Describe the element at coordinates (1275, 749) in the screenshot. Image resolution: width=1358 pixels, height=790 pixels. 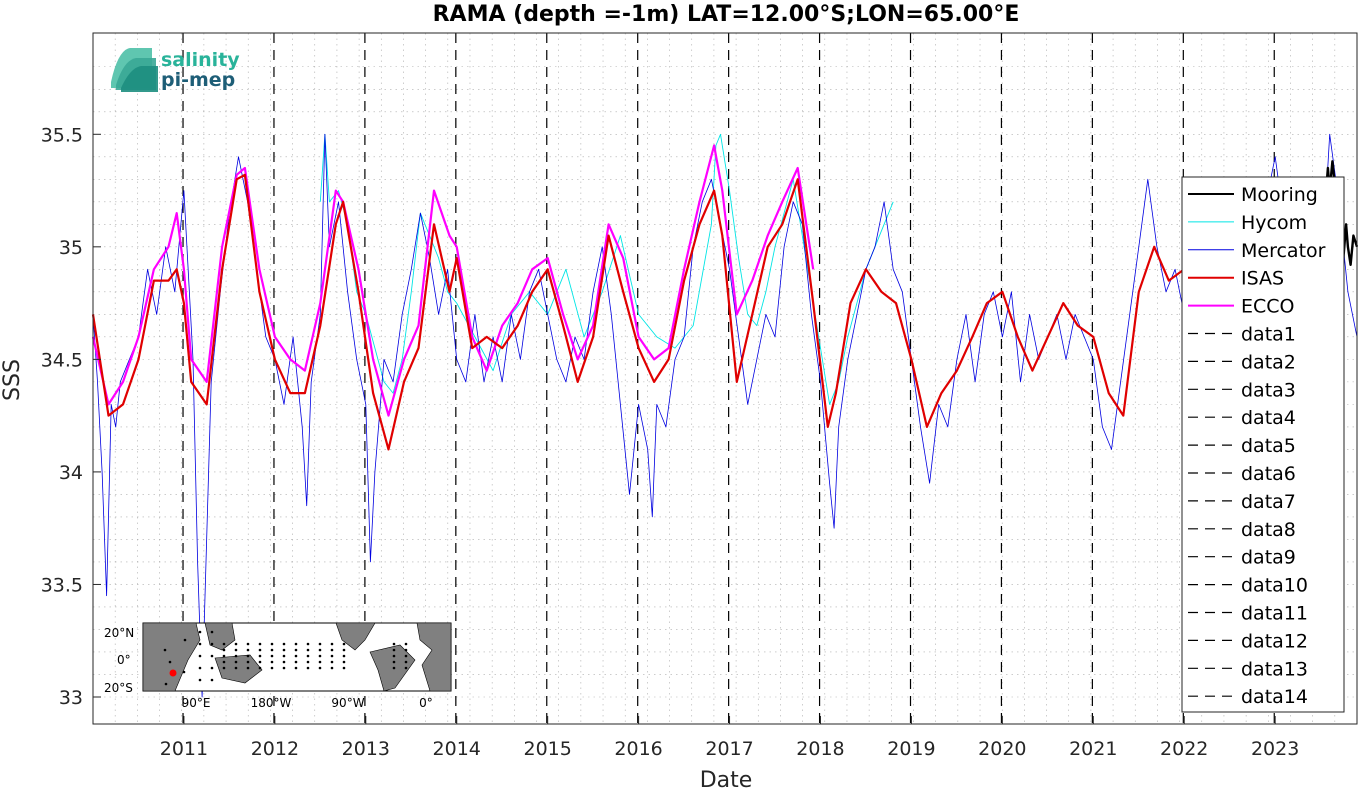
I see `x-tick-label: 2023` at that location.